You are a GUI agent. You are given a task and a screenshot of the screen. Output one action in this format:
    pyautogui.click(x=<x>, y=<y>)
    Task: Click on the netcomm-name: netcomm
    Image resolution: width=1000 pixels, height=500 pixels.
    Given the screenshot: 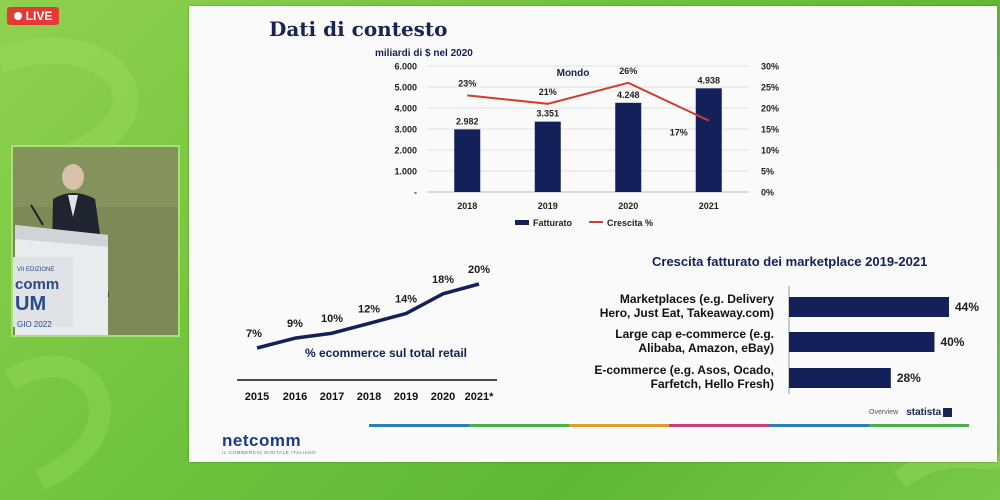 What is the action you would take?
    pyautogui.click(x=262, y=440)
    